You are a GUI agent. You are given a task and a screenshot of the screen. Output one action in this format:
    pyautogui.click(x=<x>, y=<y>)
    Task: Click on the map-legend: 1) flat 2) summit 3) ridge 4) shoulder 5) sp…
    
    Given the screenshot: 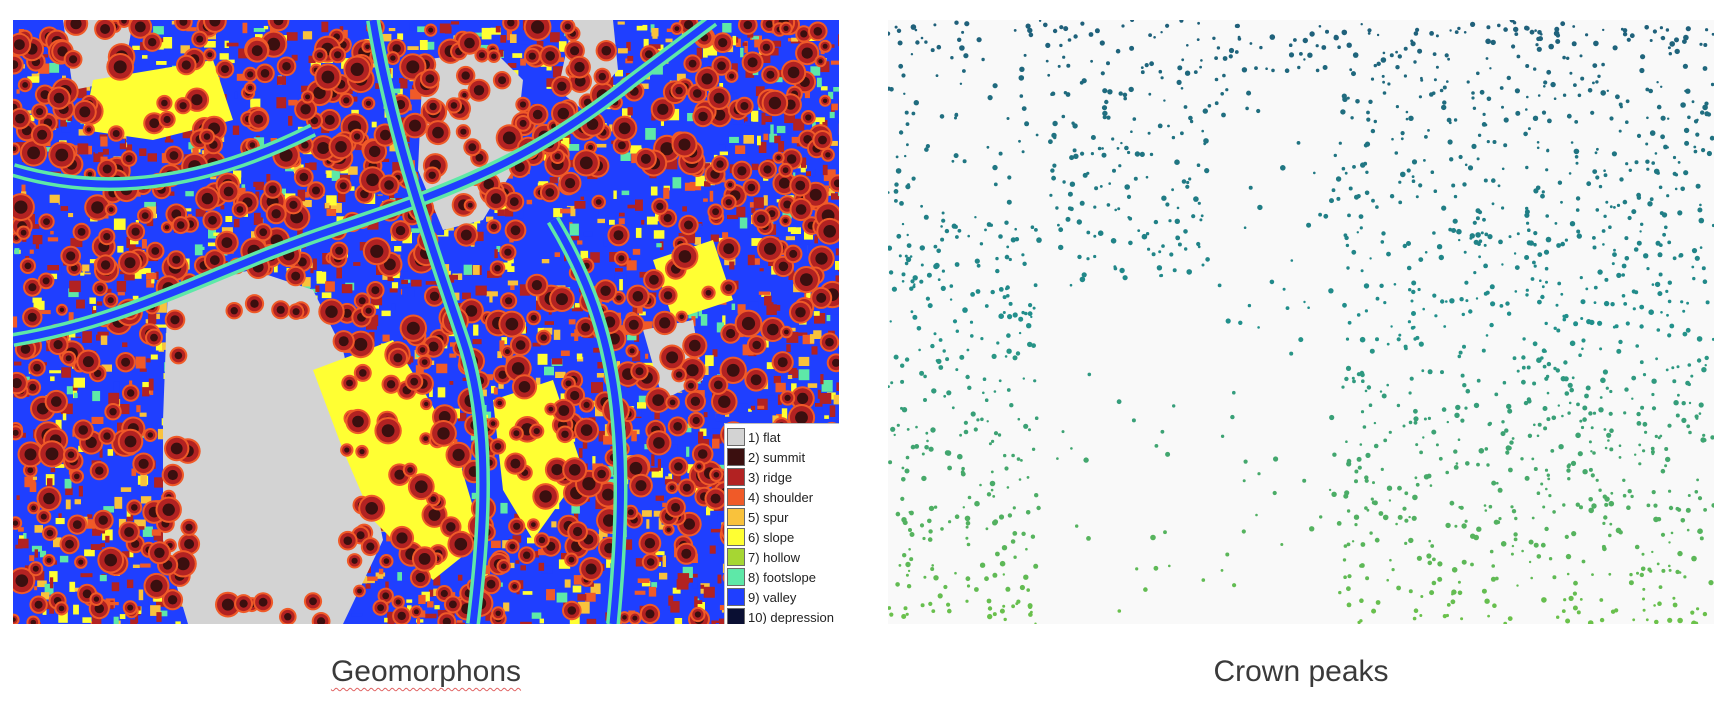 What is the action you would take?
    pyautogui.click(x=781, y=523)
    